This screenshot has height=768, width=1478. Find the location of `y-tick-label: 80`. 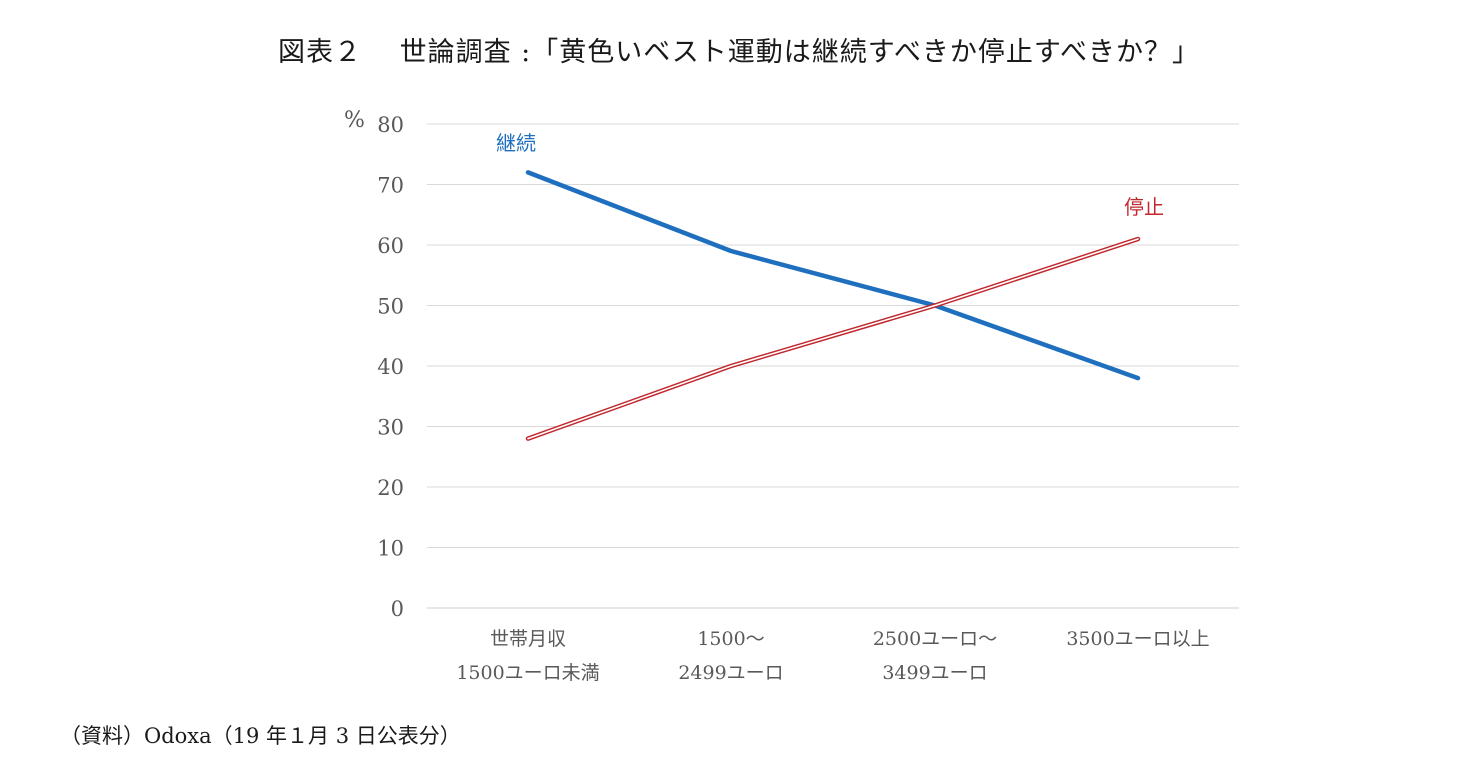

y-tick-label: 80 is located at coordinates (390, 125).